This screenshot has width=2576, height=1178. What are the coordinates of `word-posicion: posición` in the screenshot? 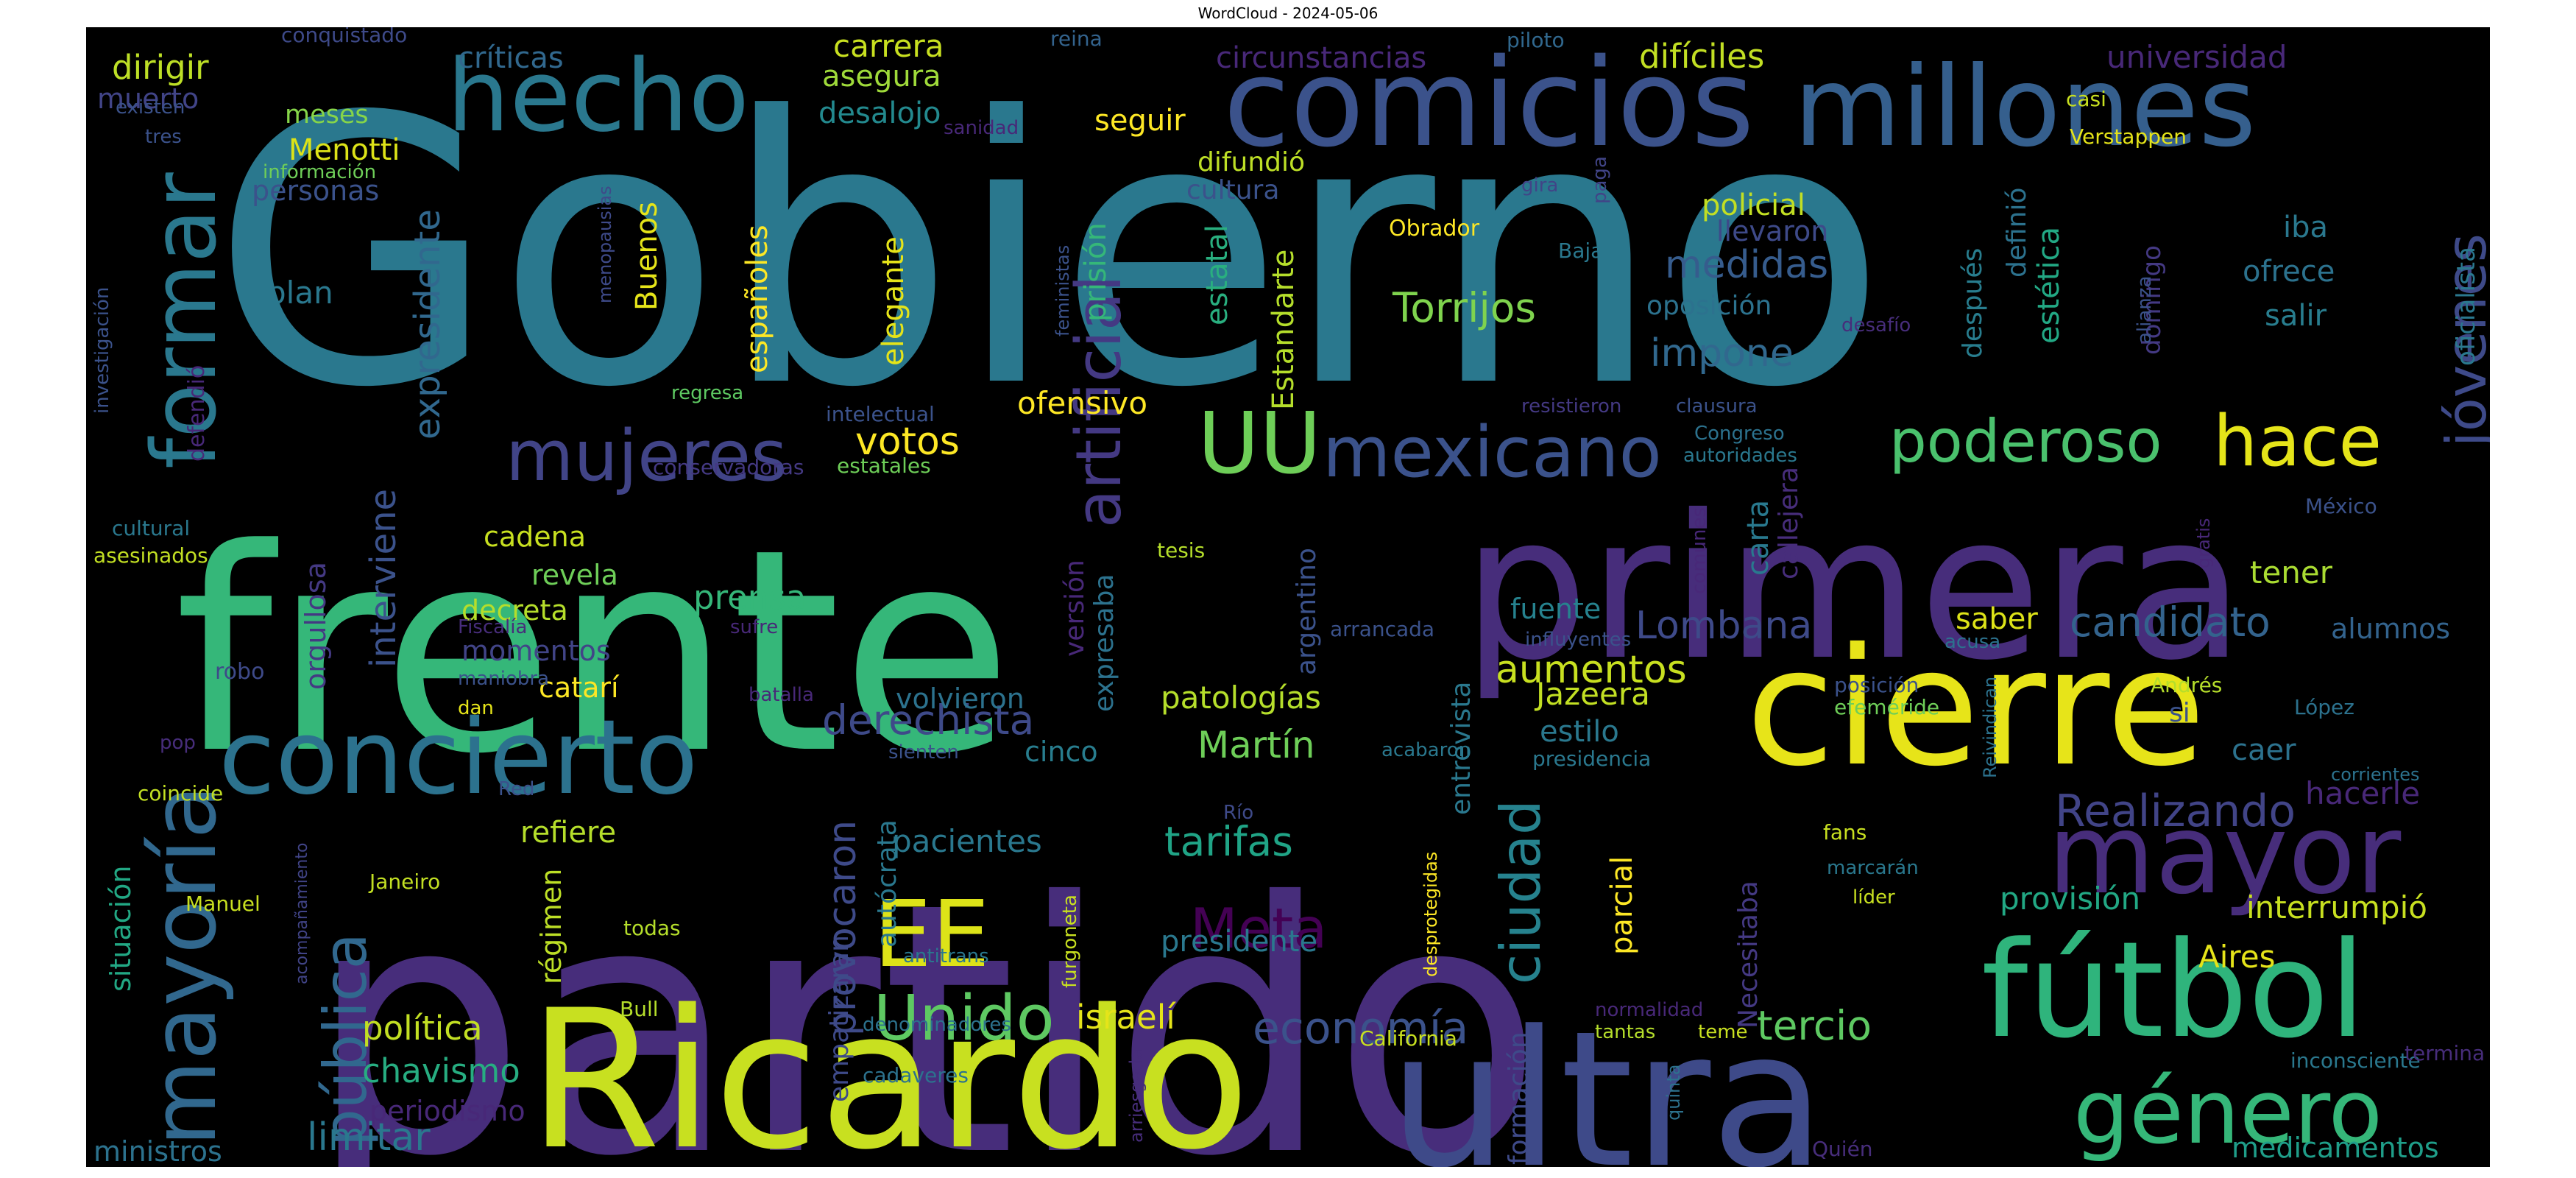 It's located at (1876, 685).